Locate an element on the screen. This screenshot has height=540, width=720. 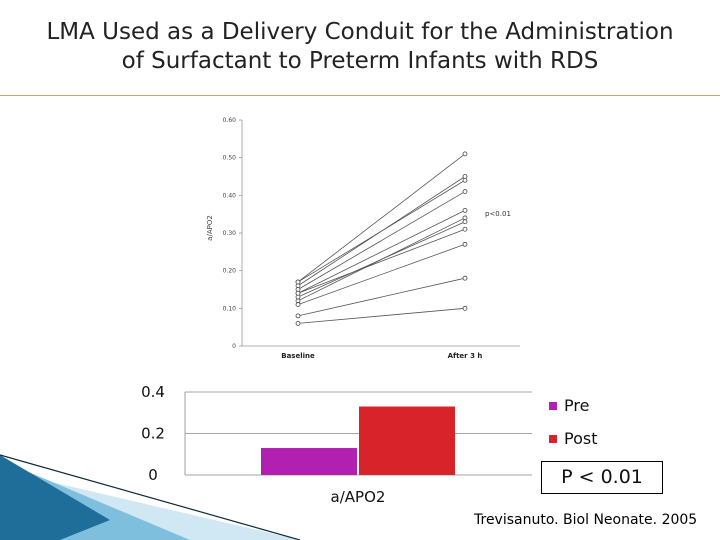
y-tick-label: 0.50 is located at coordinates (230, 158).